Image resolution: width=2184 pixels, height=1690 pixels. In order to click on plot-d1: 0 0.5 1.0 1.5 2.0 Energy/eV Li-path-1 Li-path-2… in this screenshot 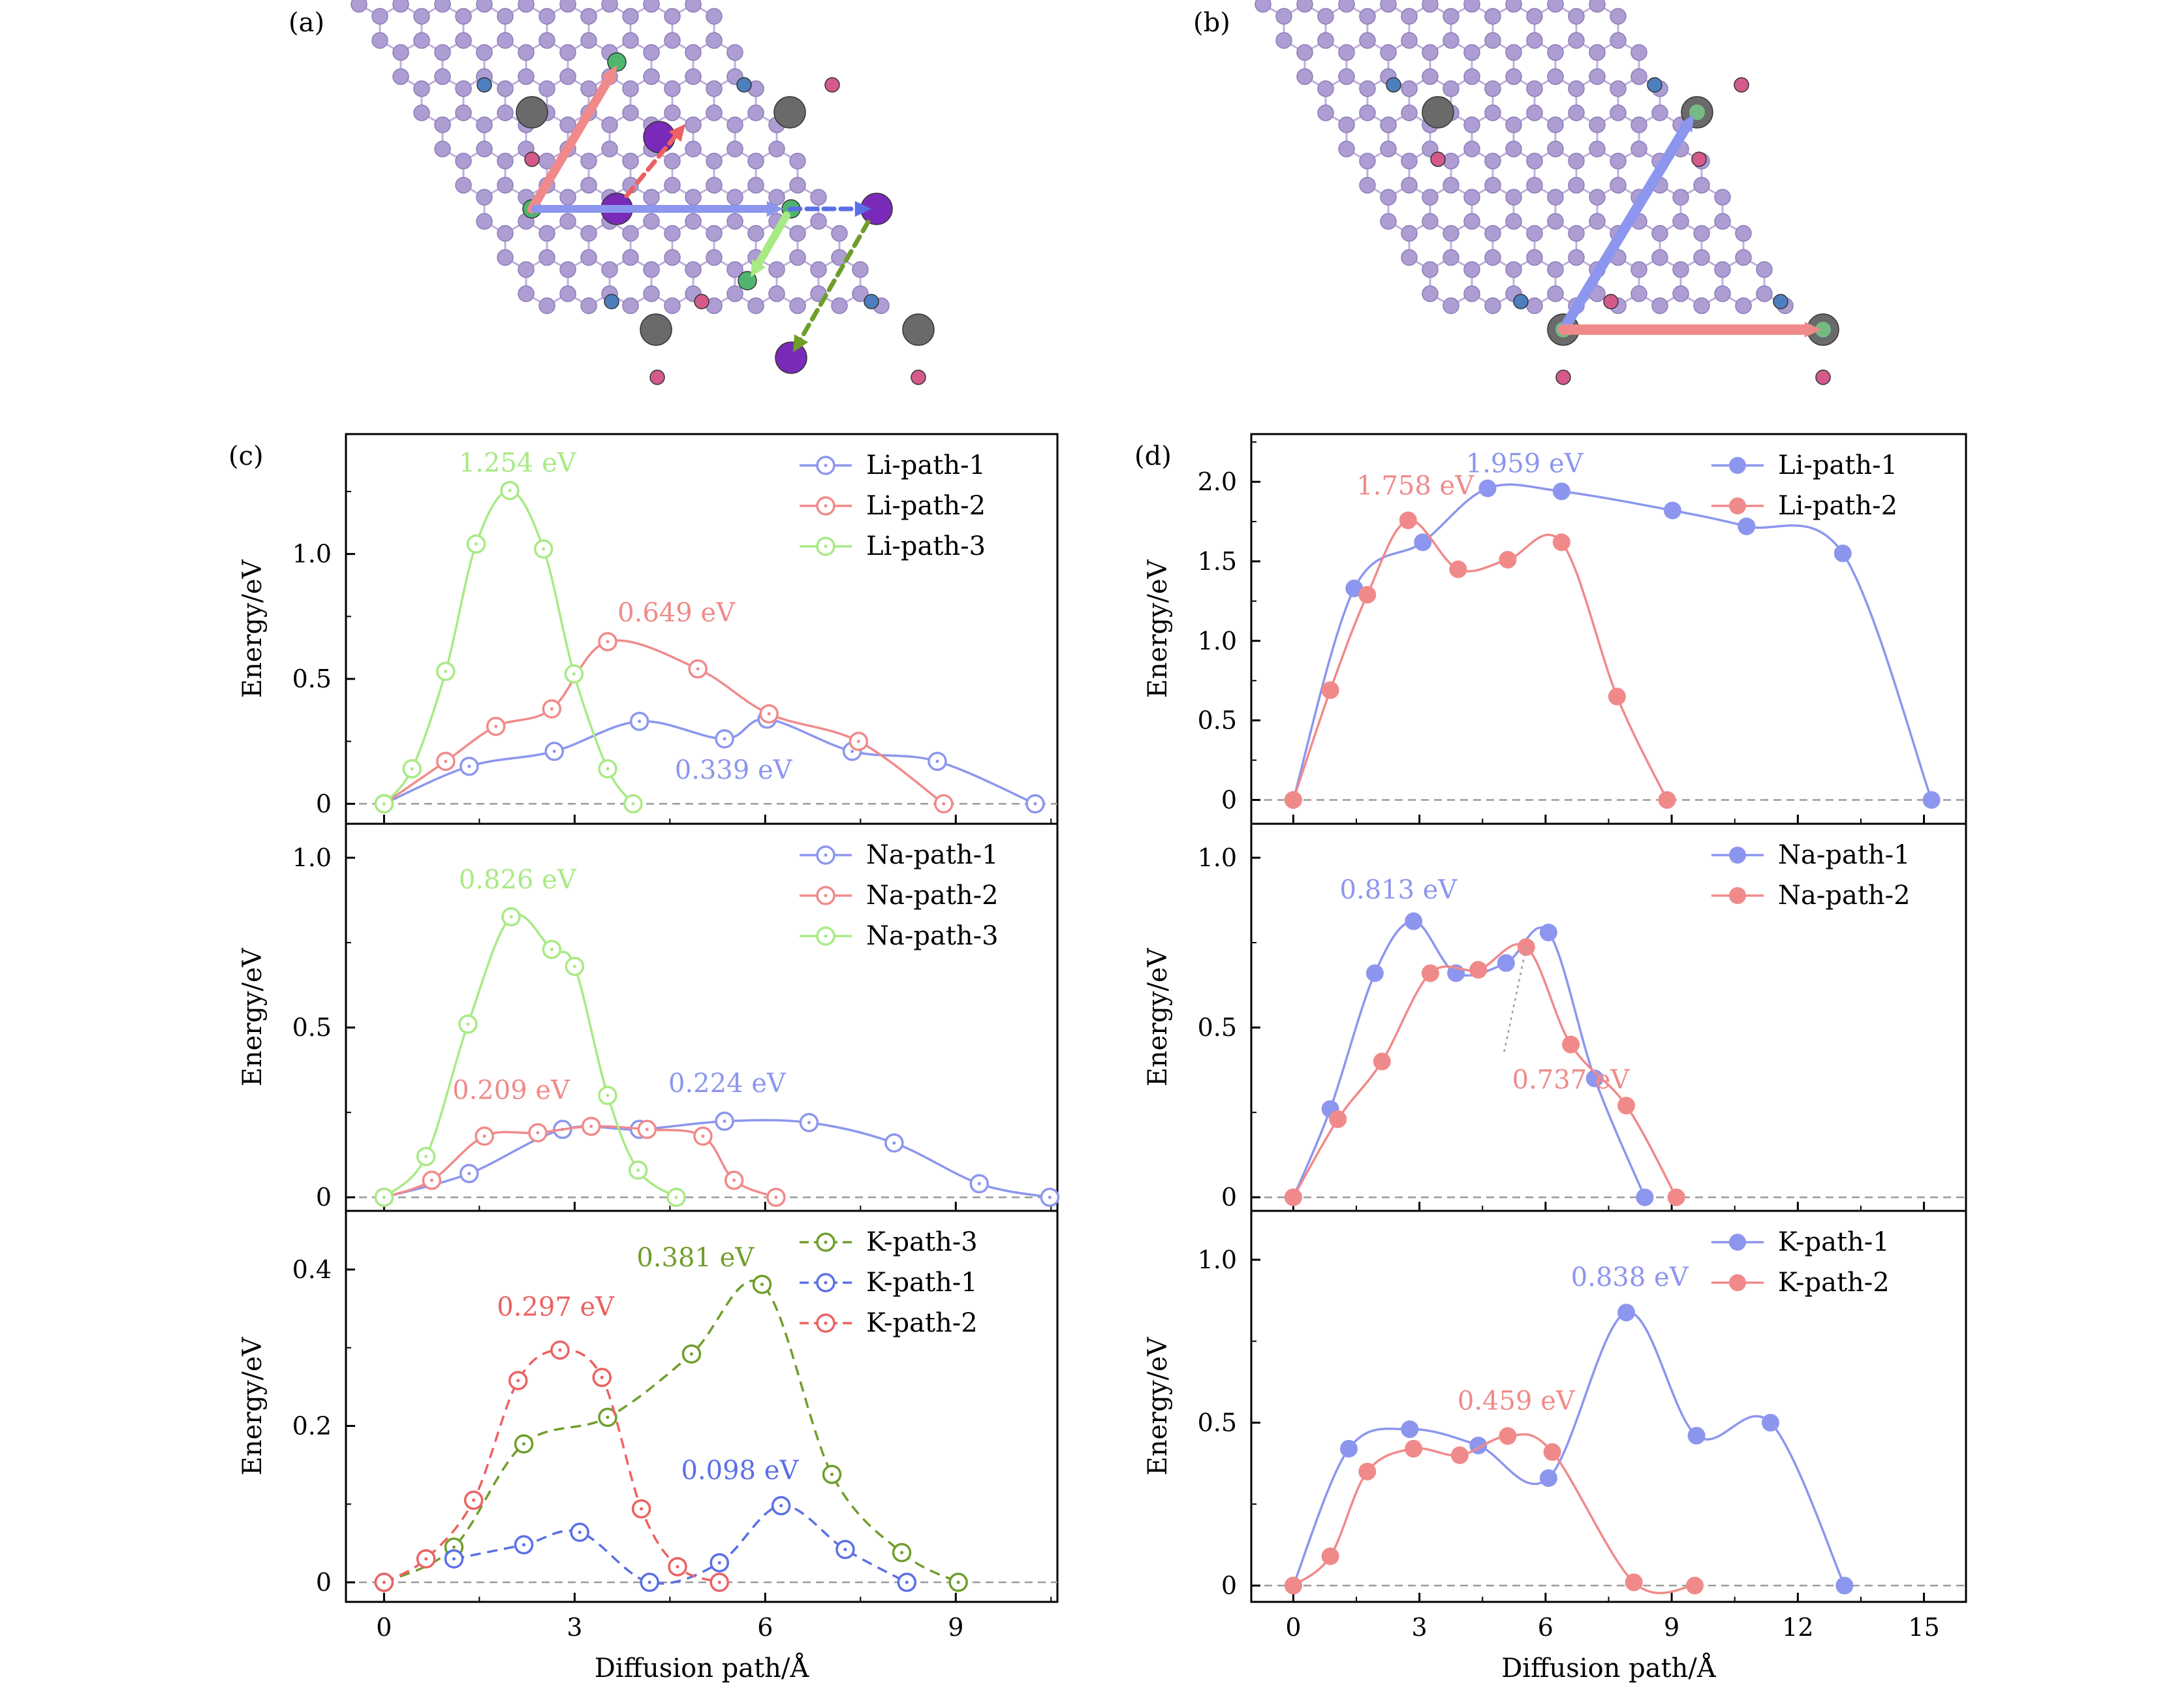, I will do `click(1555, 629)`.